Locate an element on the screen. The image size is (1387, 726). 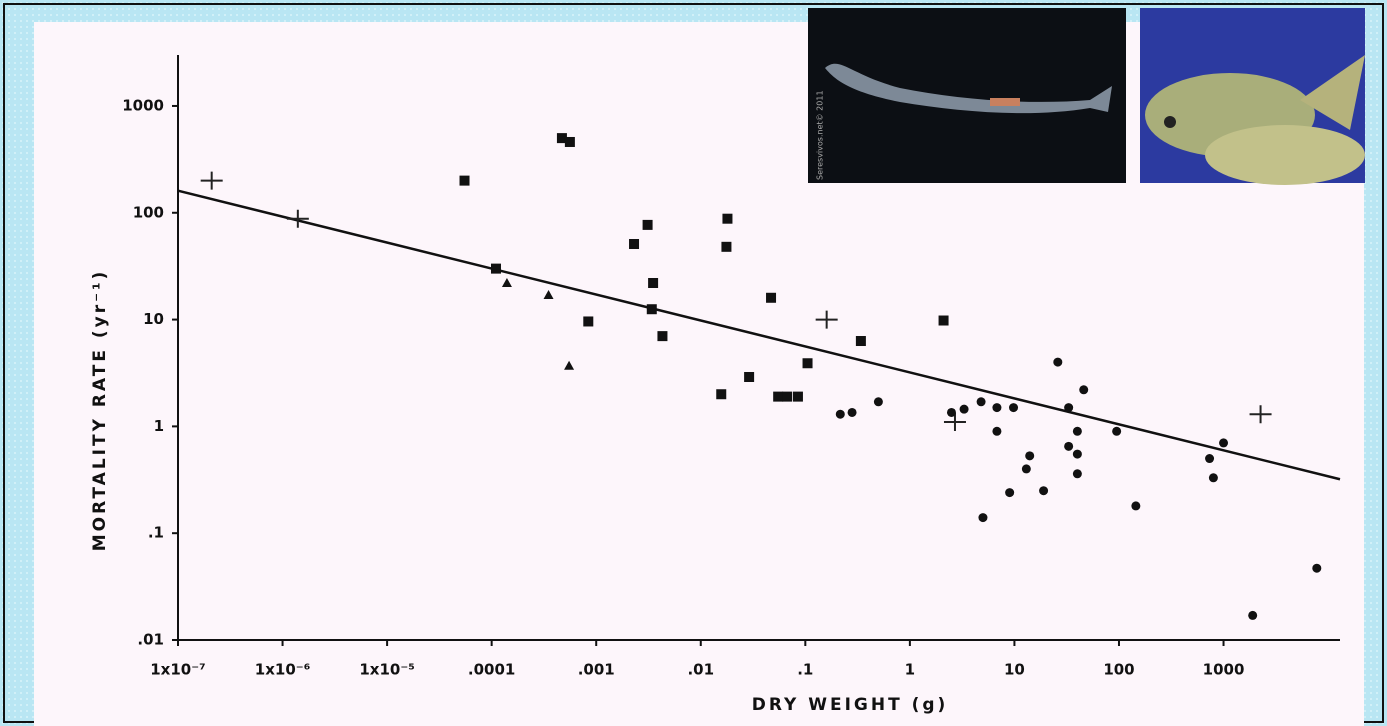
x-tick-label: 1000 is located at coordinates (1224, 670).